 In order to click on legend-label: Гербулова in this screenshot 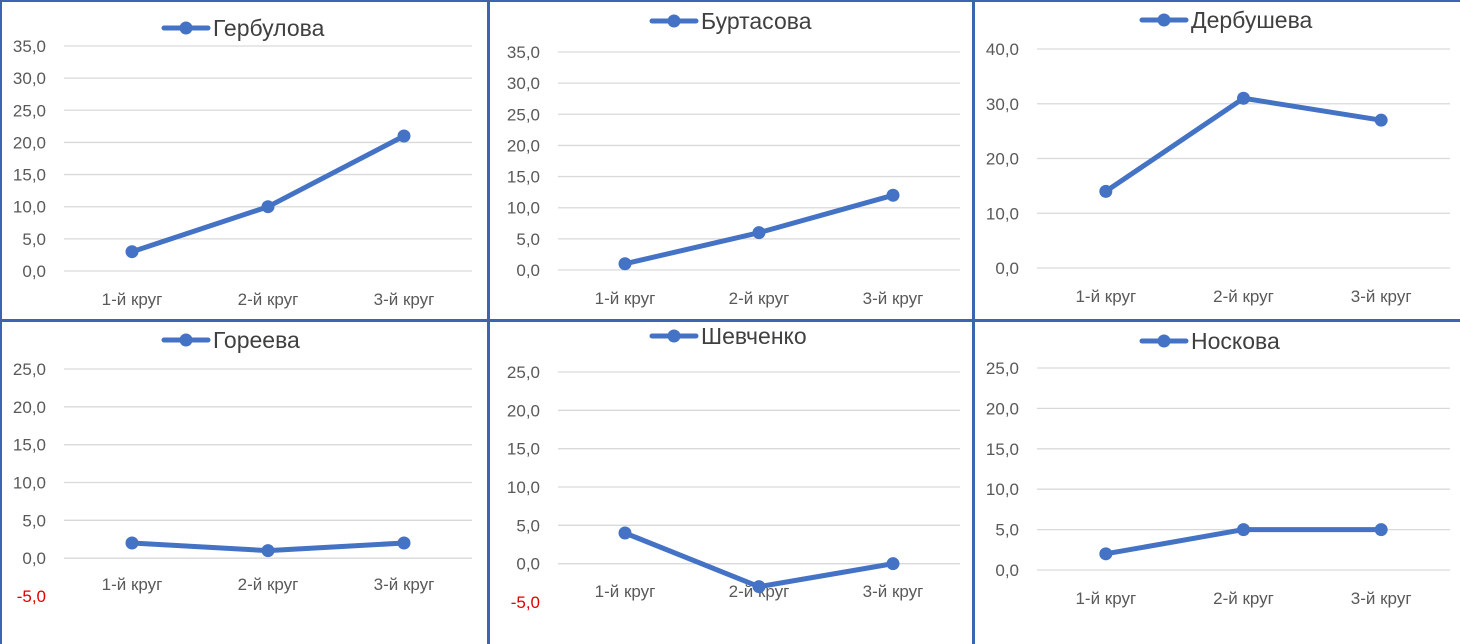, I will do `click(269, 28)`.